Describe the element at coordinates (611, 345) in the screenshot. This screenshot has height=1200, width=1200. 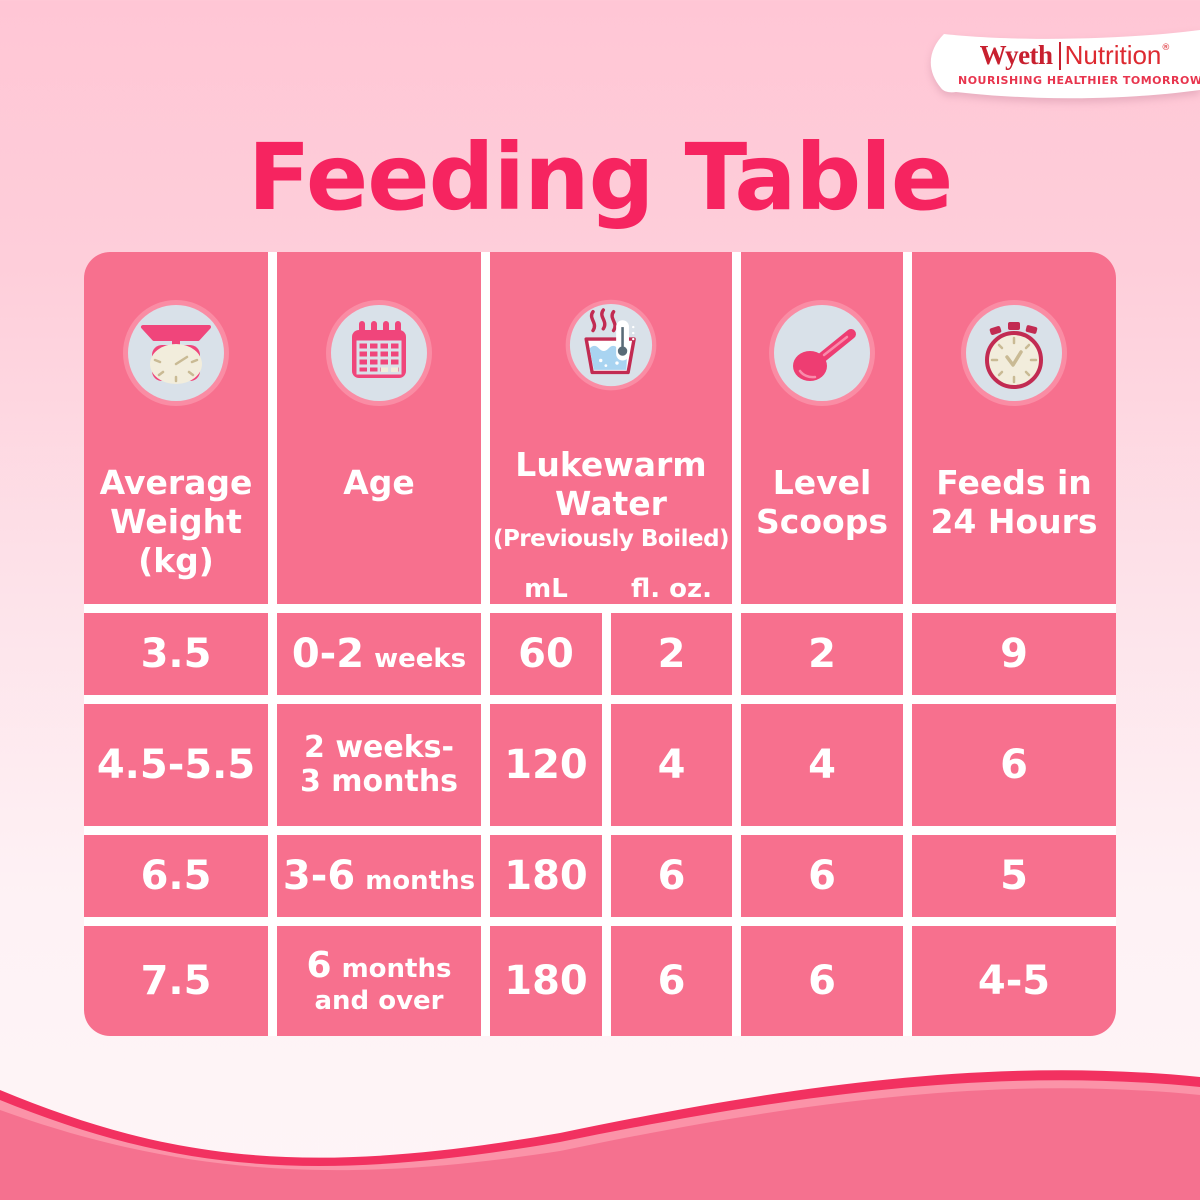
I see `warm-water-icon` at that location.